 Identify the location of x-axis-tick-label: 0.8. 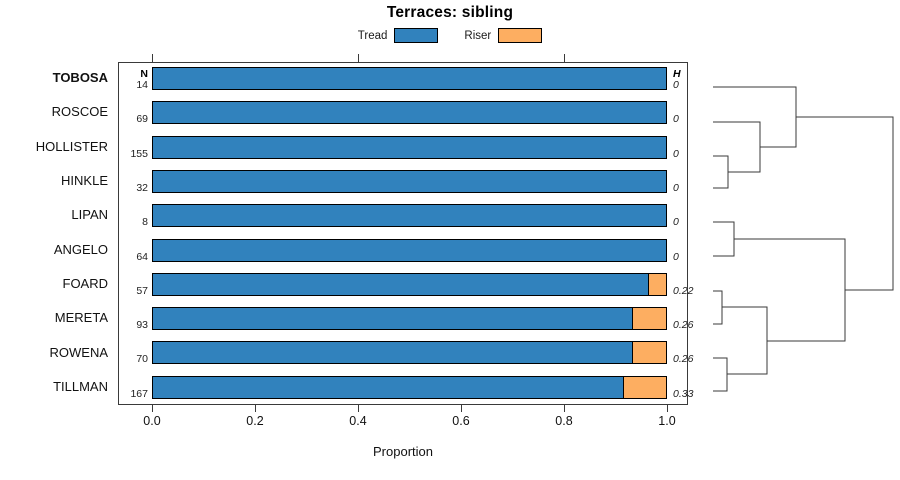
(564, 421).